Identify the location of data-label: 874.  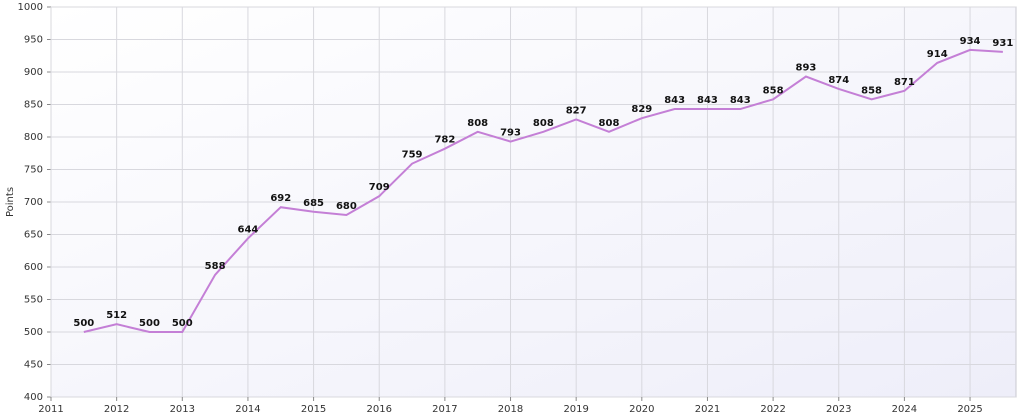
(838, 80).